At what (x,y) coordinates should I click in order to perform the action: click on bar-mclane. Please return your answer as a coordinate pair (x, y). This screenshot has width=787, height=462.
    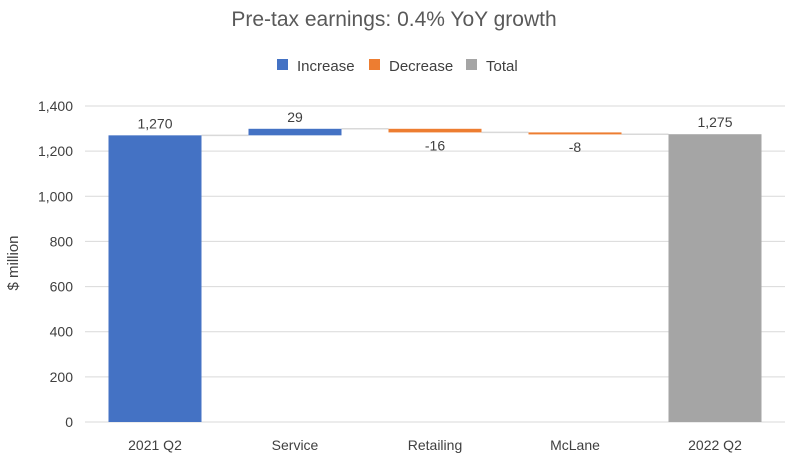
    Looking at the image, I should click on (575, 133).